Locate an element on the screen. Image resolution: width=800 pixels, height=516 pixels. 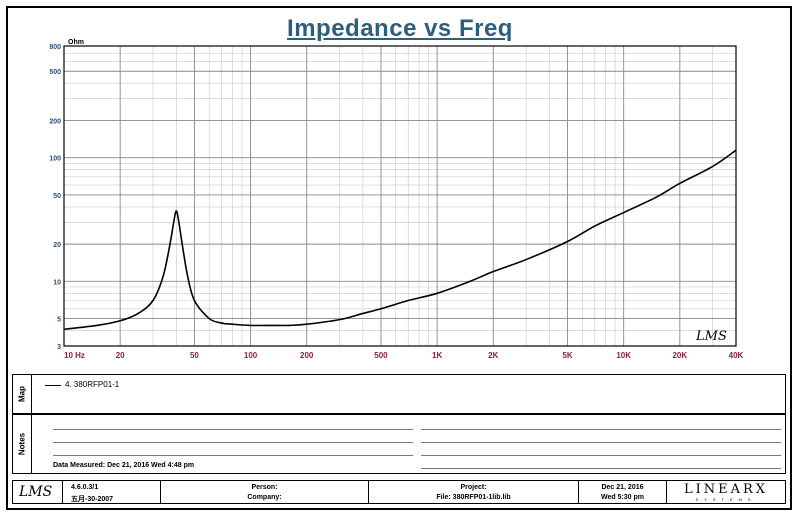
person-label: Person: is located at coordinates (264, 487).